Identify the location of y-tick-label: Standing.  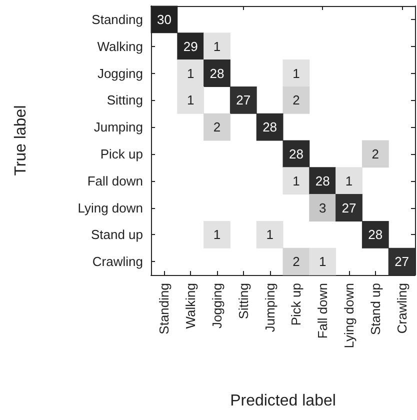
(117, 19).